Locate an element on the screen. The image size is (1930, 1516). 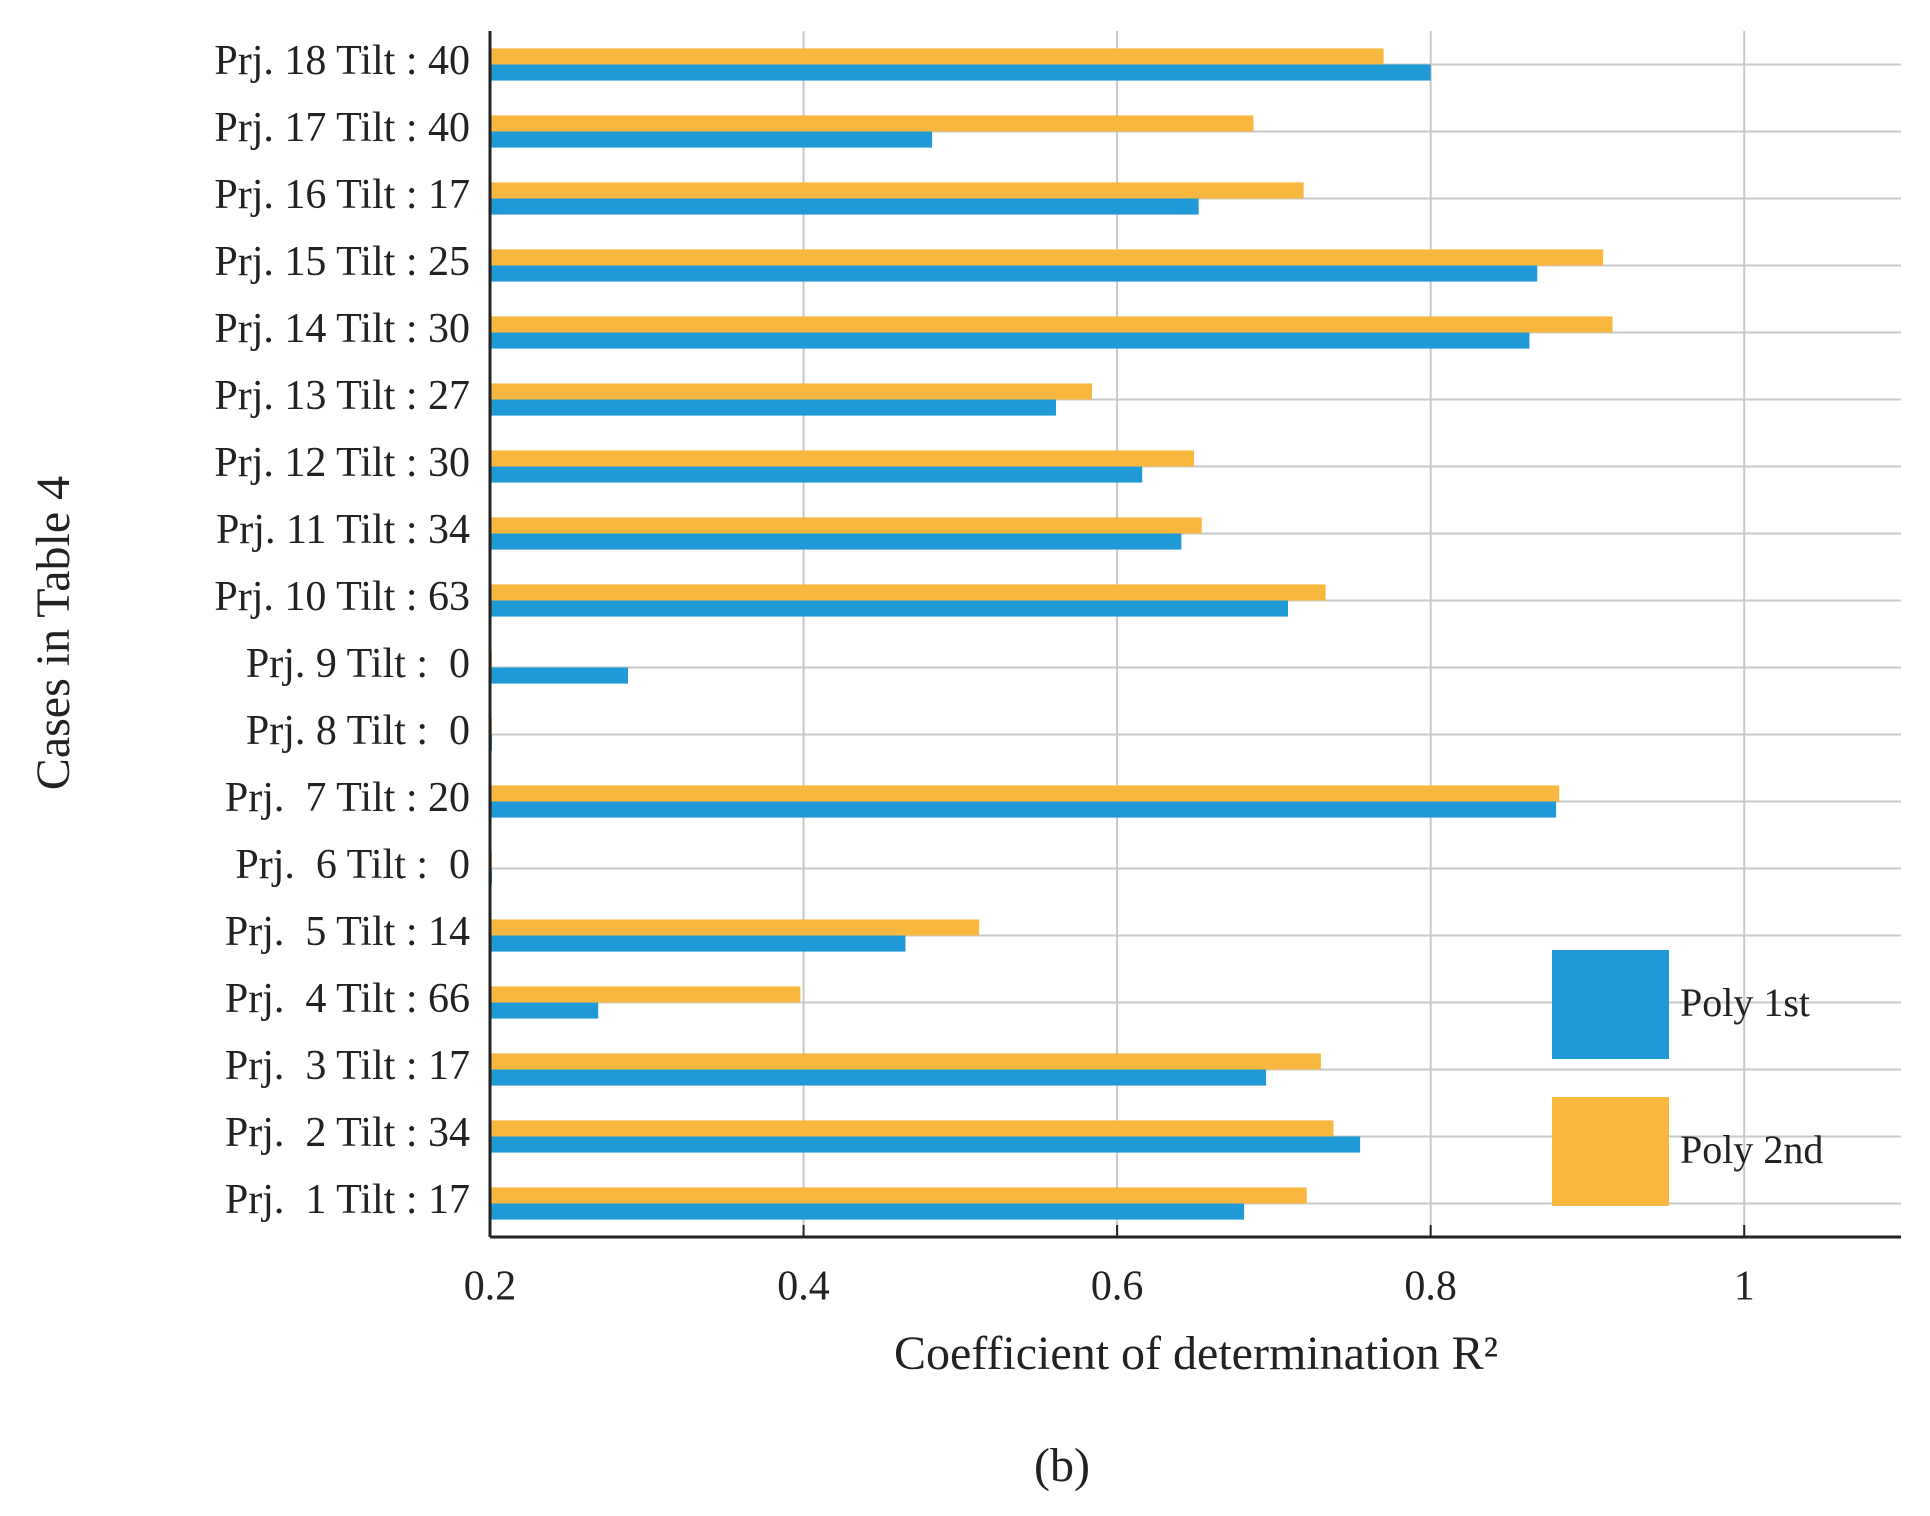
y-tick-label: Prj. 8 Tilt : 0 is located at coordinates (358, 731).